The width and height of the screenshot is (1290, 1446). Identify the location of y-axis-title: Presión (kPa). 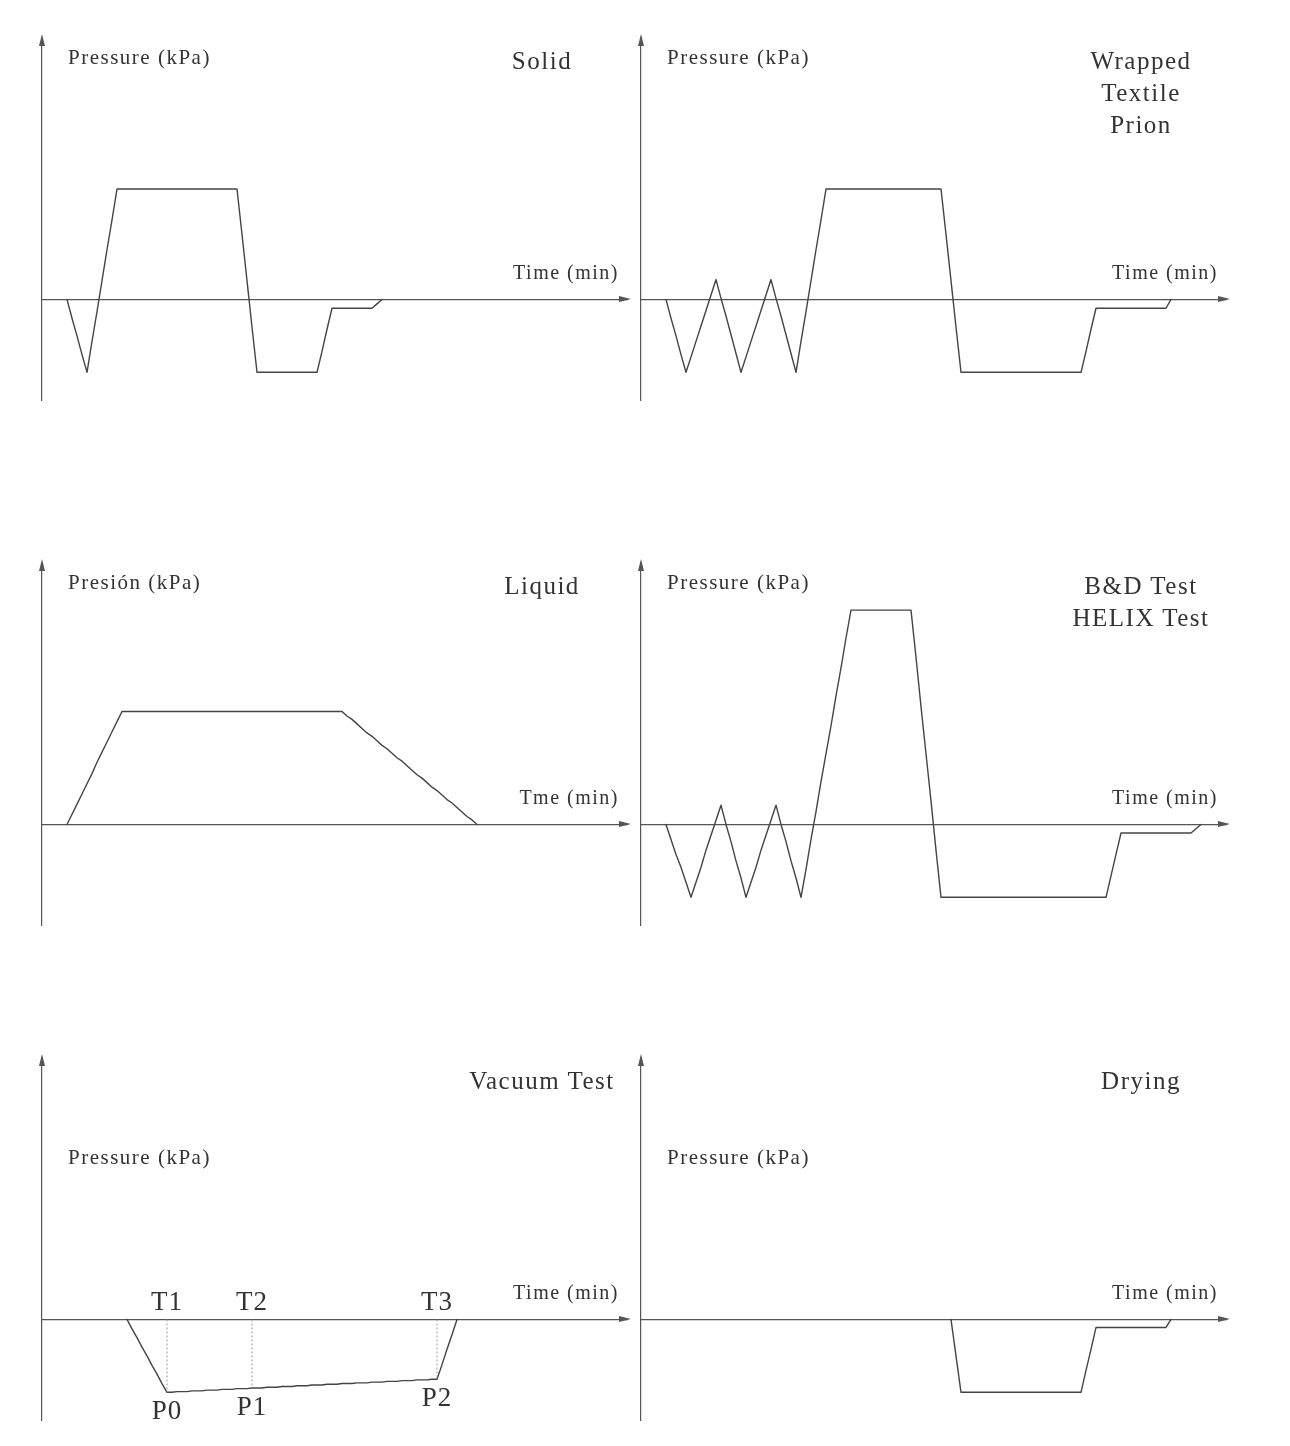
(135, 581).